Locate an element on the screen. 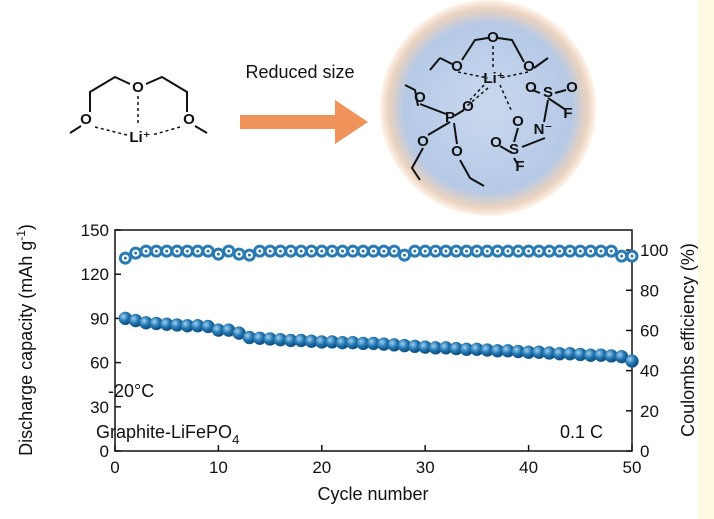  atom-label: Li⁺ is located at coordinates (139, 137).